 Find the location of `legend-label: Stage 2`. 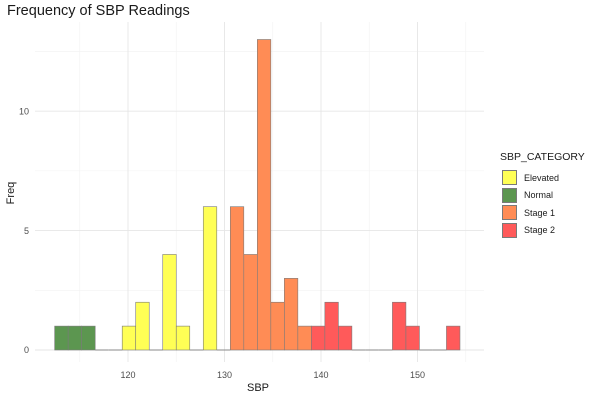

legend-label: Stage 2 is located at coordinates (540, 230).